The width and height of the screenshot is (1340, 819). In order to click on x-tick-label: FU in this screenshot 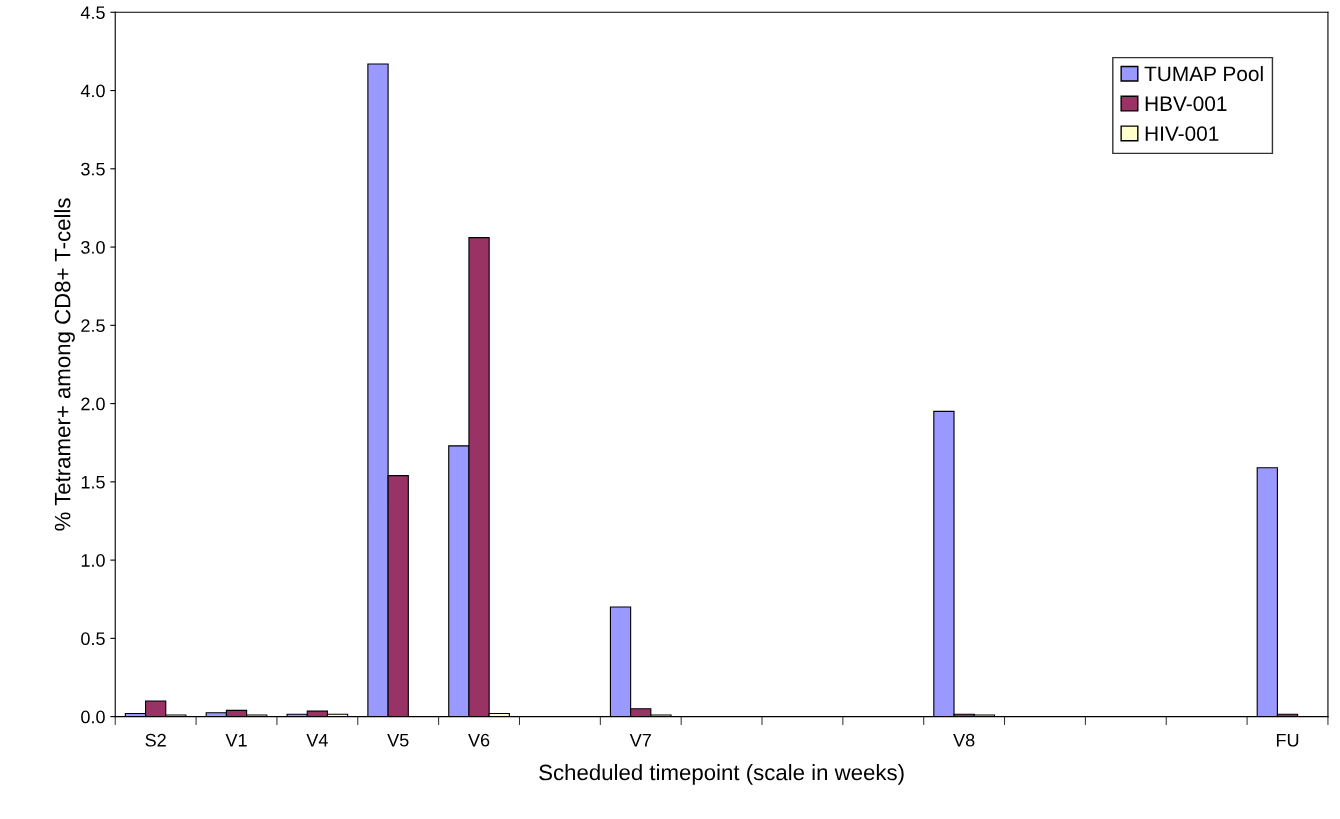, I will do `click(1287, 740)`.